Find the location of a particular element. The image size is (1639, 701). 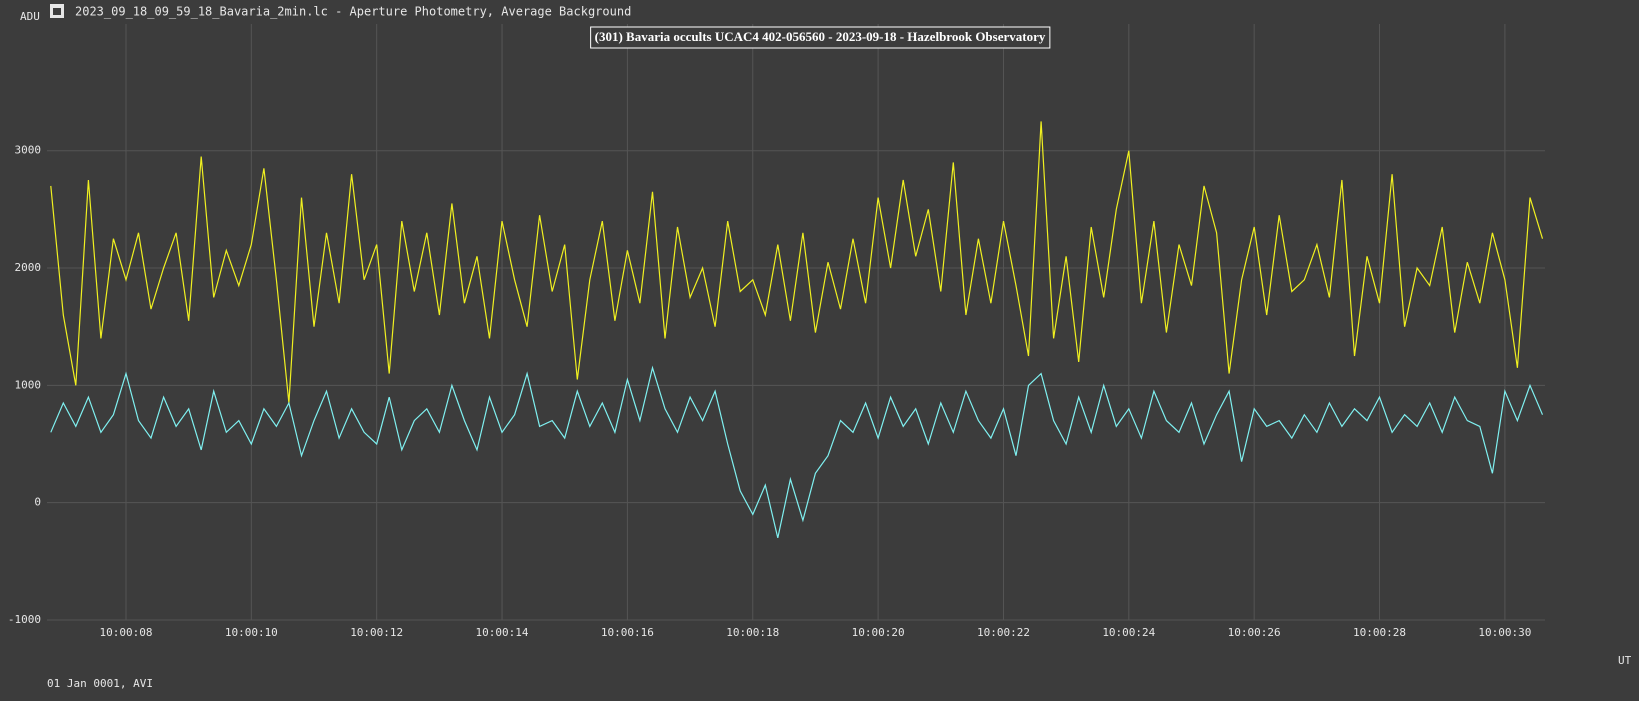

x-tick-label: 10:00:26 is located at coordinates (1254, 632).